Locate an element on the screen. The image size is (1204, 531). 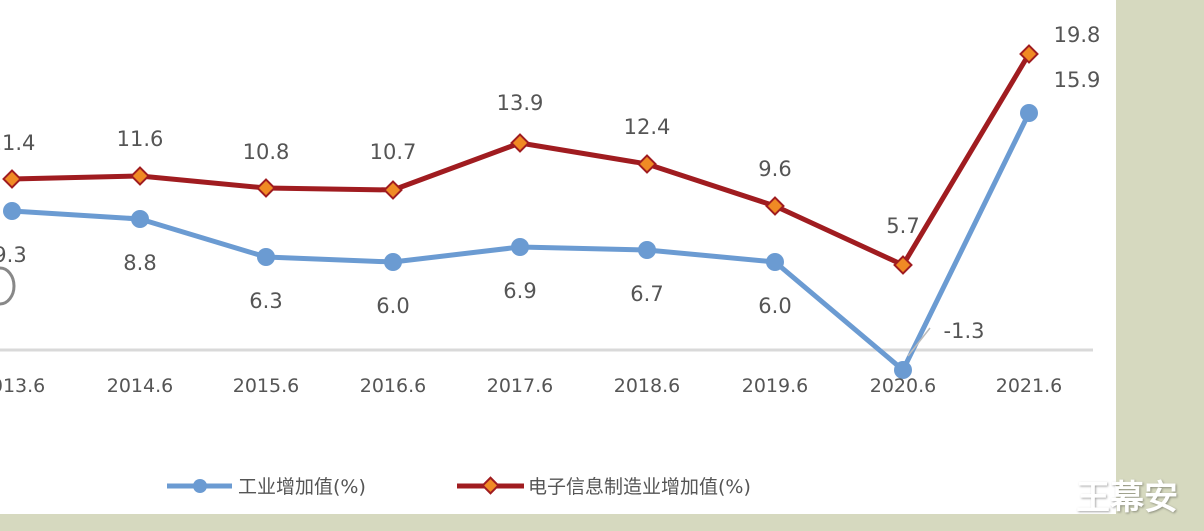
leader-line is located at coordinates (919, 342).